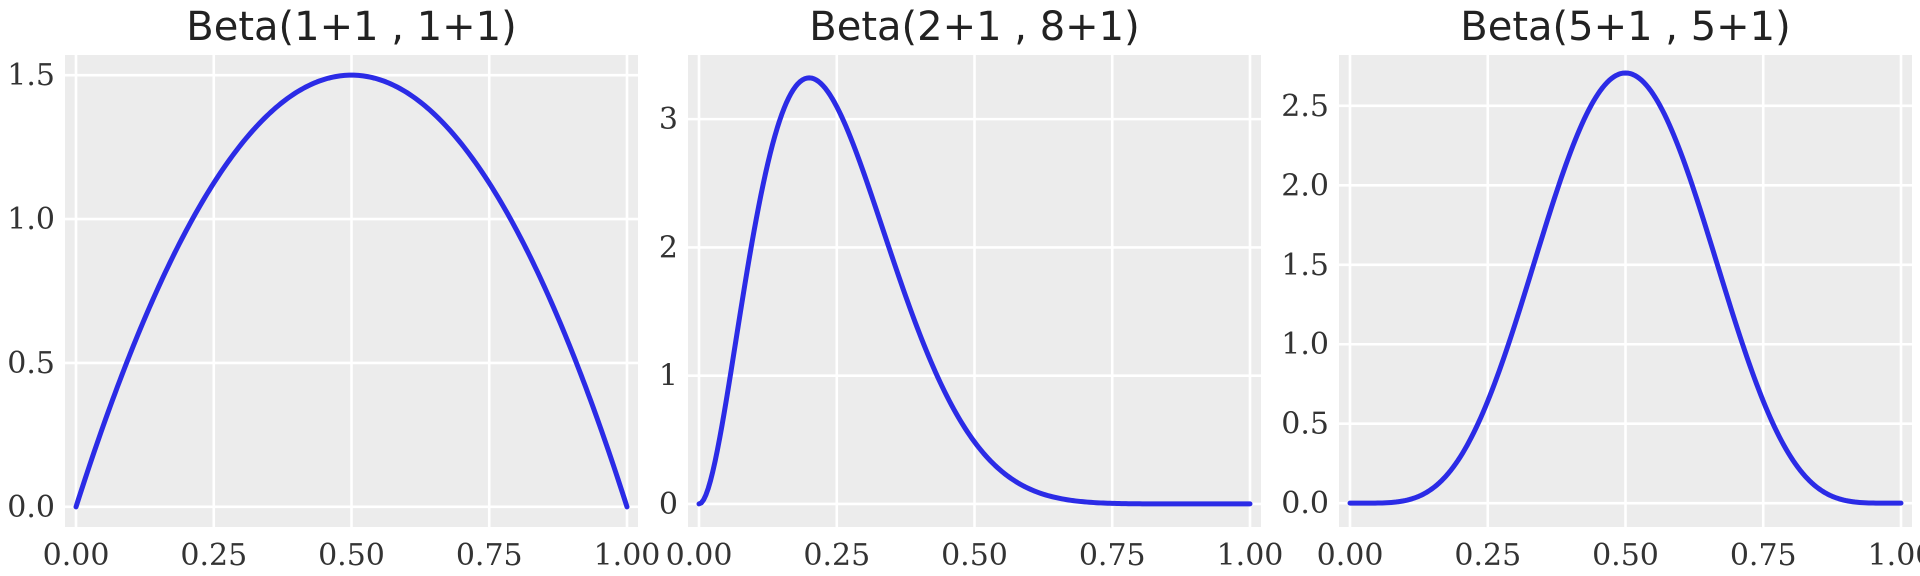 The width and height of the screenshot is (1920, 576). What do you see at coordinates (668, 247) in the screenshot?
I see `y-tick-label: 2` at bounding box center [668, 247].